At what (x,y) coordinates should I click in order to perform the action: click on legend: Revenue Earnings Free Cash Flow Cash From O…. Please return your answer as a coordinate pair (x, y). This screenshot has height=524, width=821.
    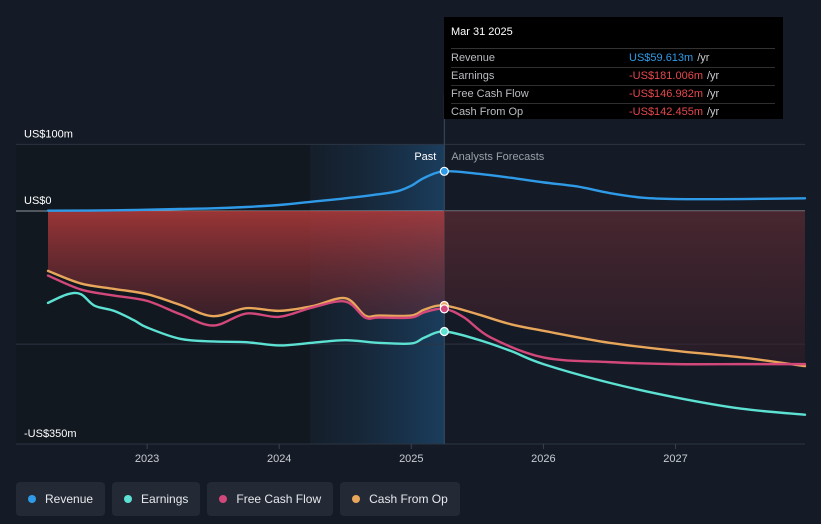
    Looking at the image, I should click on (238, 499).